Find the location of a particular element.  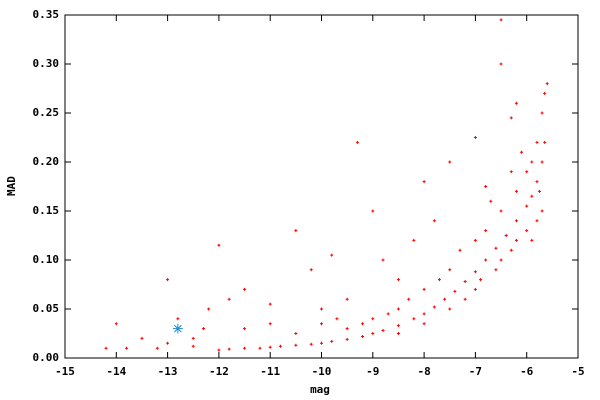

y-axis-label: MAD is located at coordinates (11, 186).